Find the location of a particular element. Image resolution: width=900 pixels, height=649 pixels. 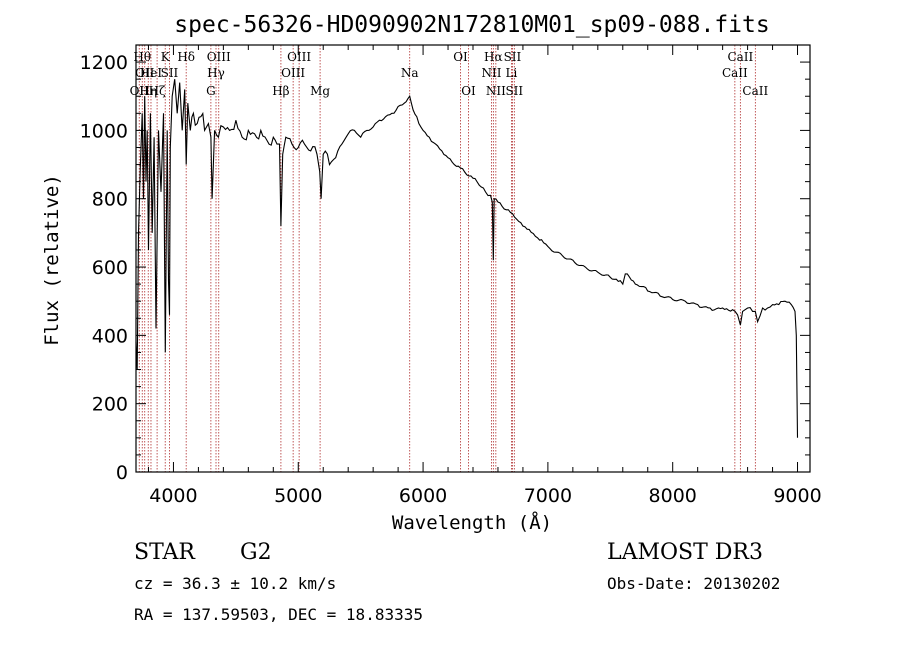

object-subclass: G2 is located at coordinates (256, 552).